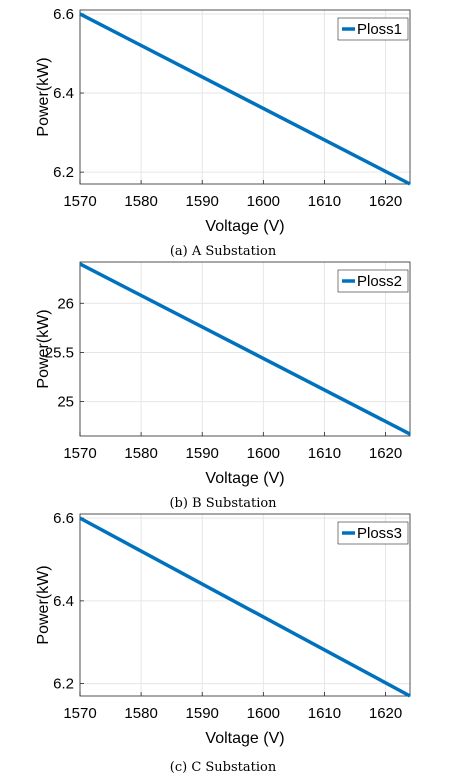  Describe the element at coordinates (223, 251) in the screenshot. I see `figure-caption: (a) A Substation` at that location.